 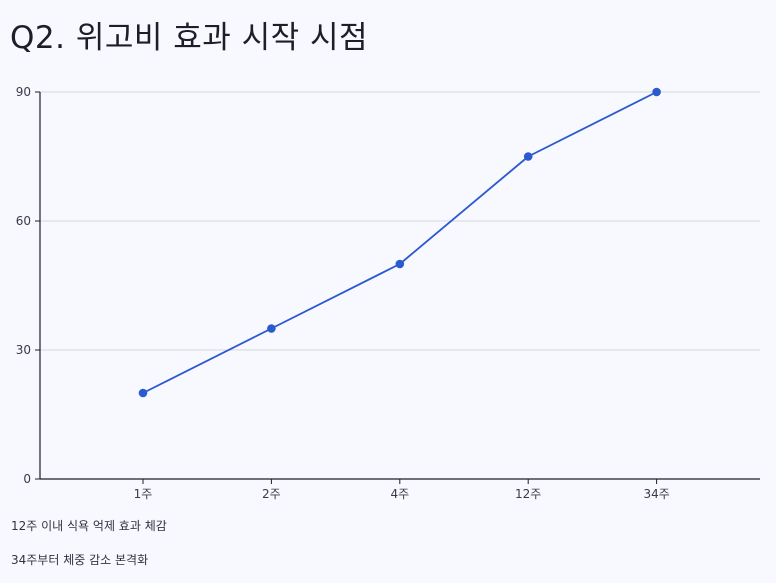 I want to click on y-tick-label: 0, so click(x=27, y=479).